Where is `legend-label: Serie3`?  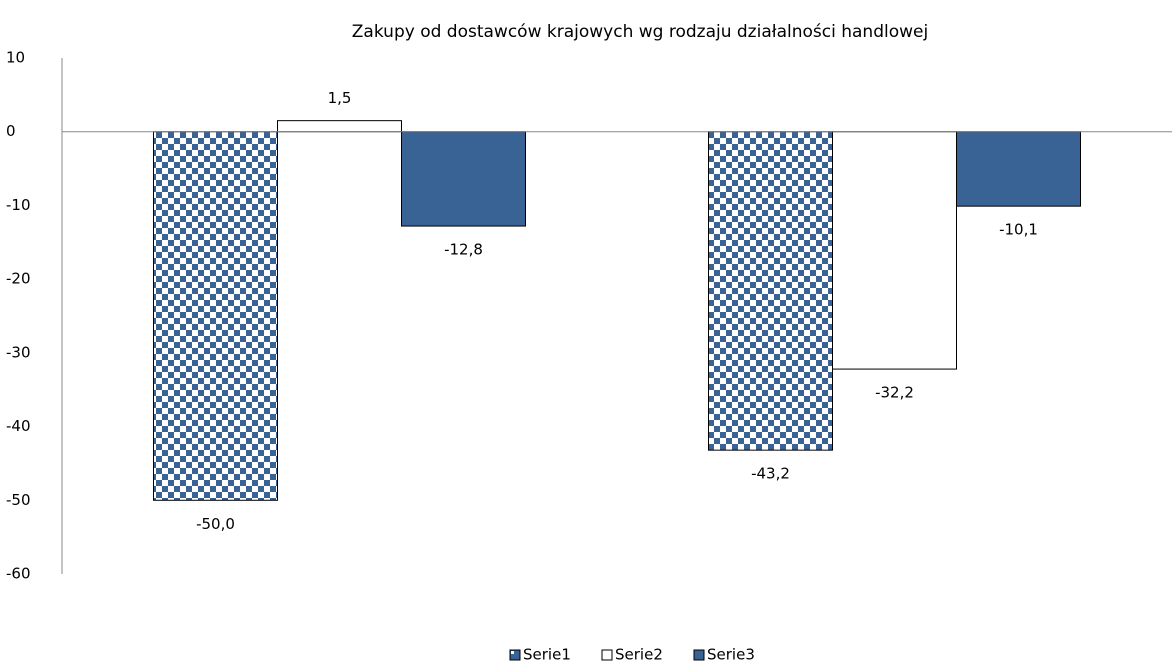 legend-label: Serie3 is located at coordinates (731, 655).